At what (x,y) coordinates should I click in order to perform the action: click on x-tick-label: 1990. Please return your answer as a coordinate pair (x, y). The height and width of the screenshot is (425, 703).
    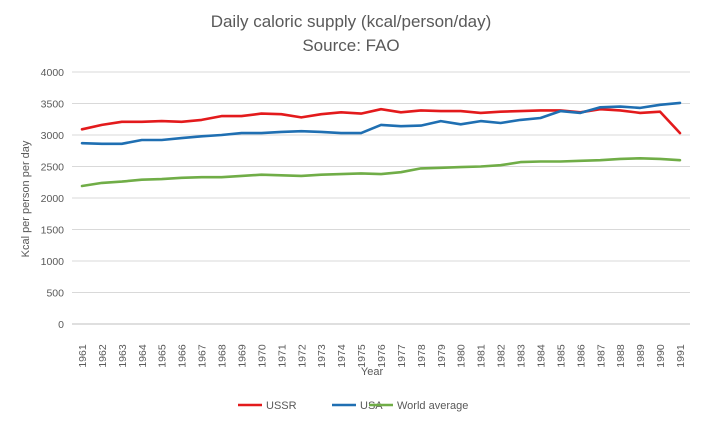
    Looking at the image, I should click on (661, 356).